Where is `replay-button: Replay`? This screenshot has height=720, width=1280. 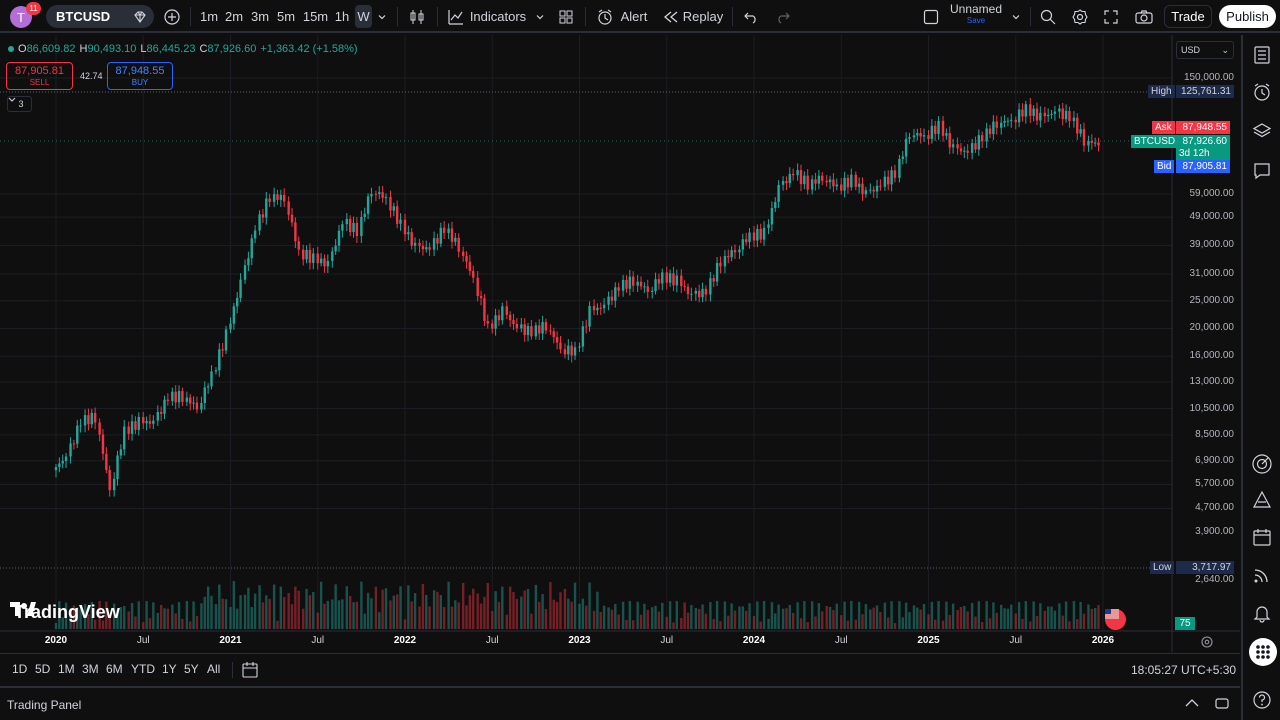
replay-button: Replay is located at coordinates (703, 16).